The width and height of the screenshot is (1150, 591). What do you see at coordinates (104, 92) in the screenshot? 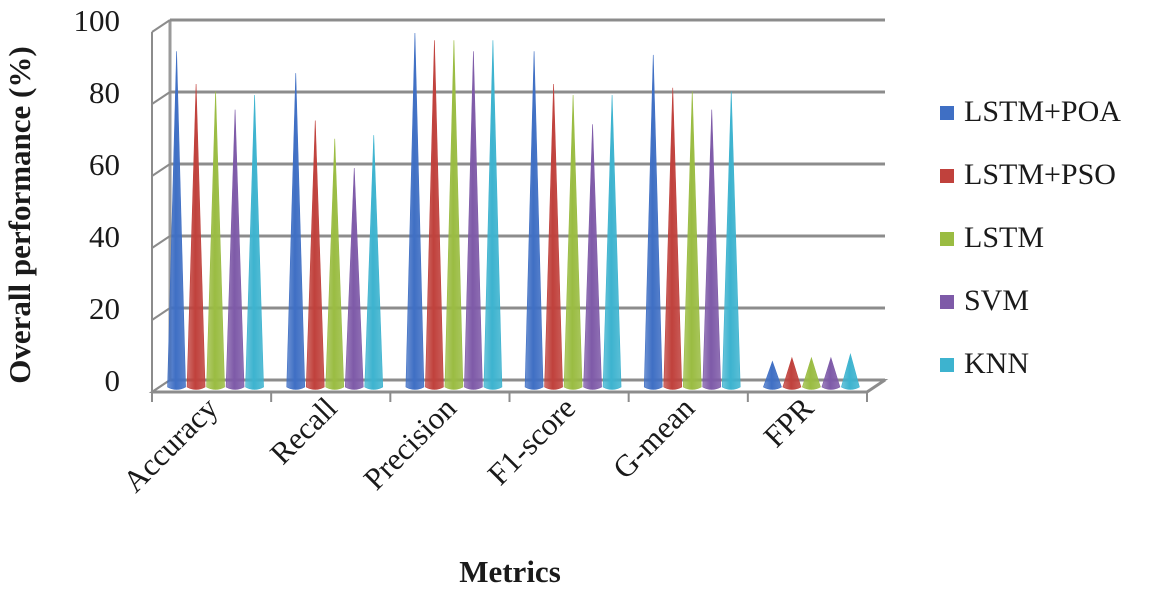
I see `y-tick-label: 80` at bounding box center [104, 92].